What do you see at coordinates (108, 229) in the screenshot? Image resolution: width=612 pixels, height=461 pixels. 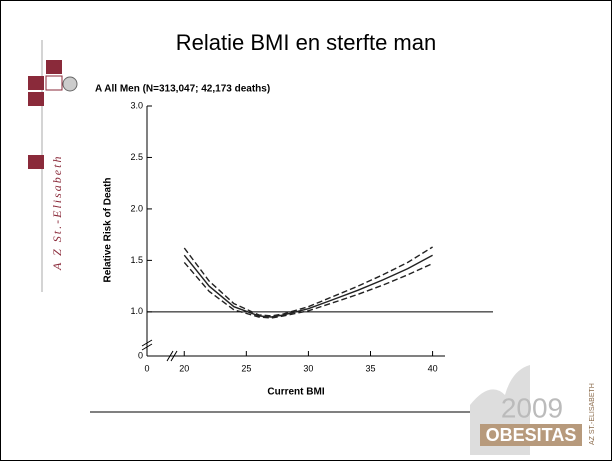 I see `y-axis-label: Relative Risk of Death` at bounding box center [108, 229].